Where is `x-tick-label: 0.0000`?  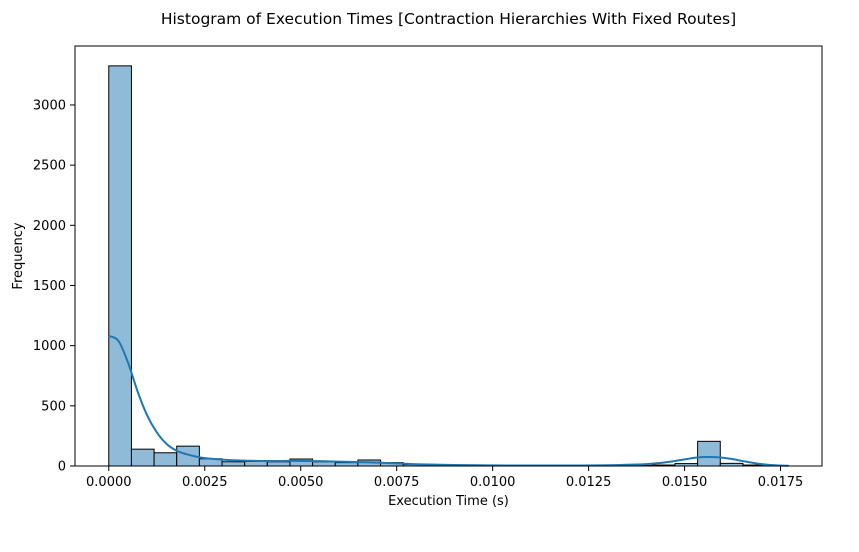
x-tick-label: 0.0000 is located at coordinates (109, 482).